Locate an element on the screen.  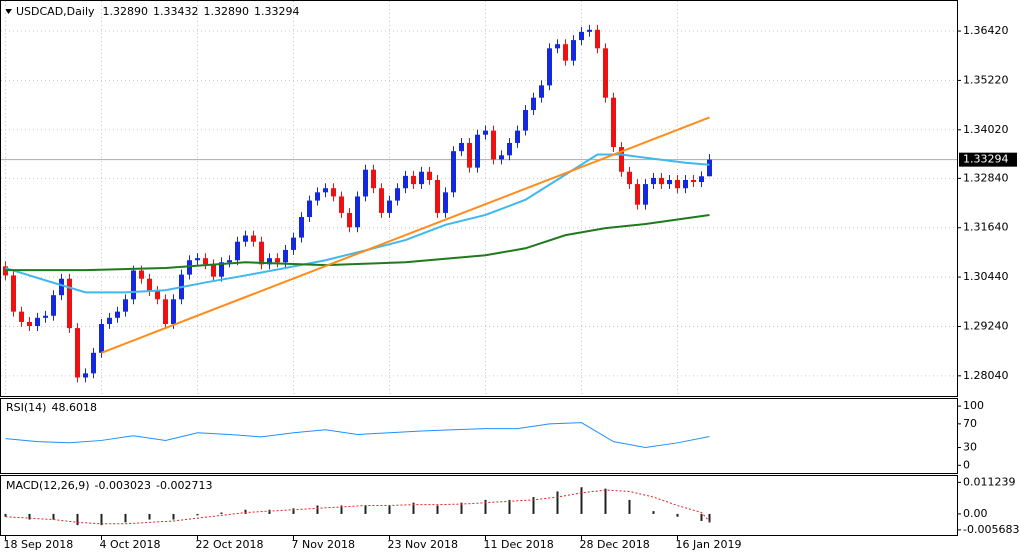
chart-header: USDCAD,Daily 1.32890 1.33432 1.32890 1.33294 is located at coordinates (158, 11).